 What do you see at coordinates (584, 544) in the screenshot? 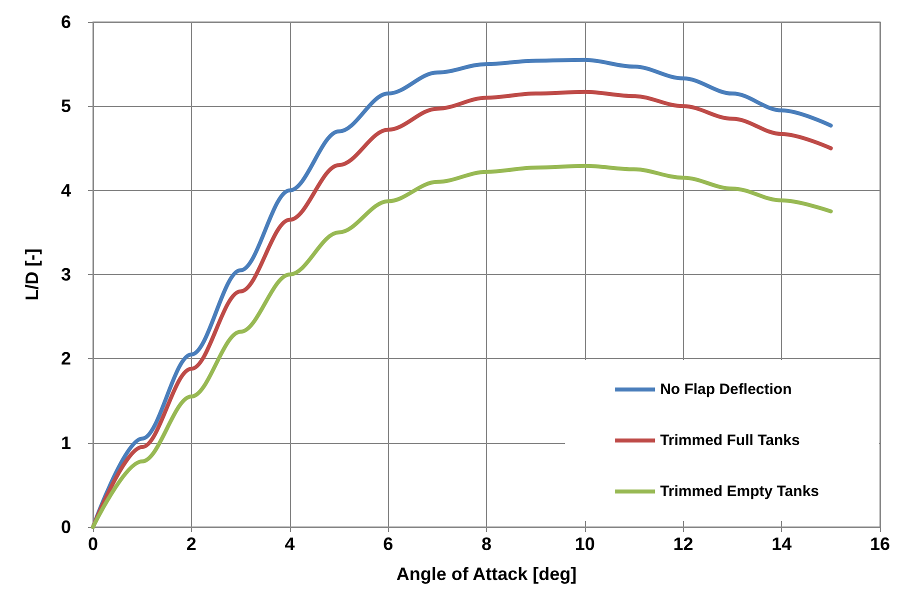
I see `x-tick-label: 10` at bounding box center [584, 544].